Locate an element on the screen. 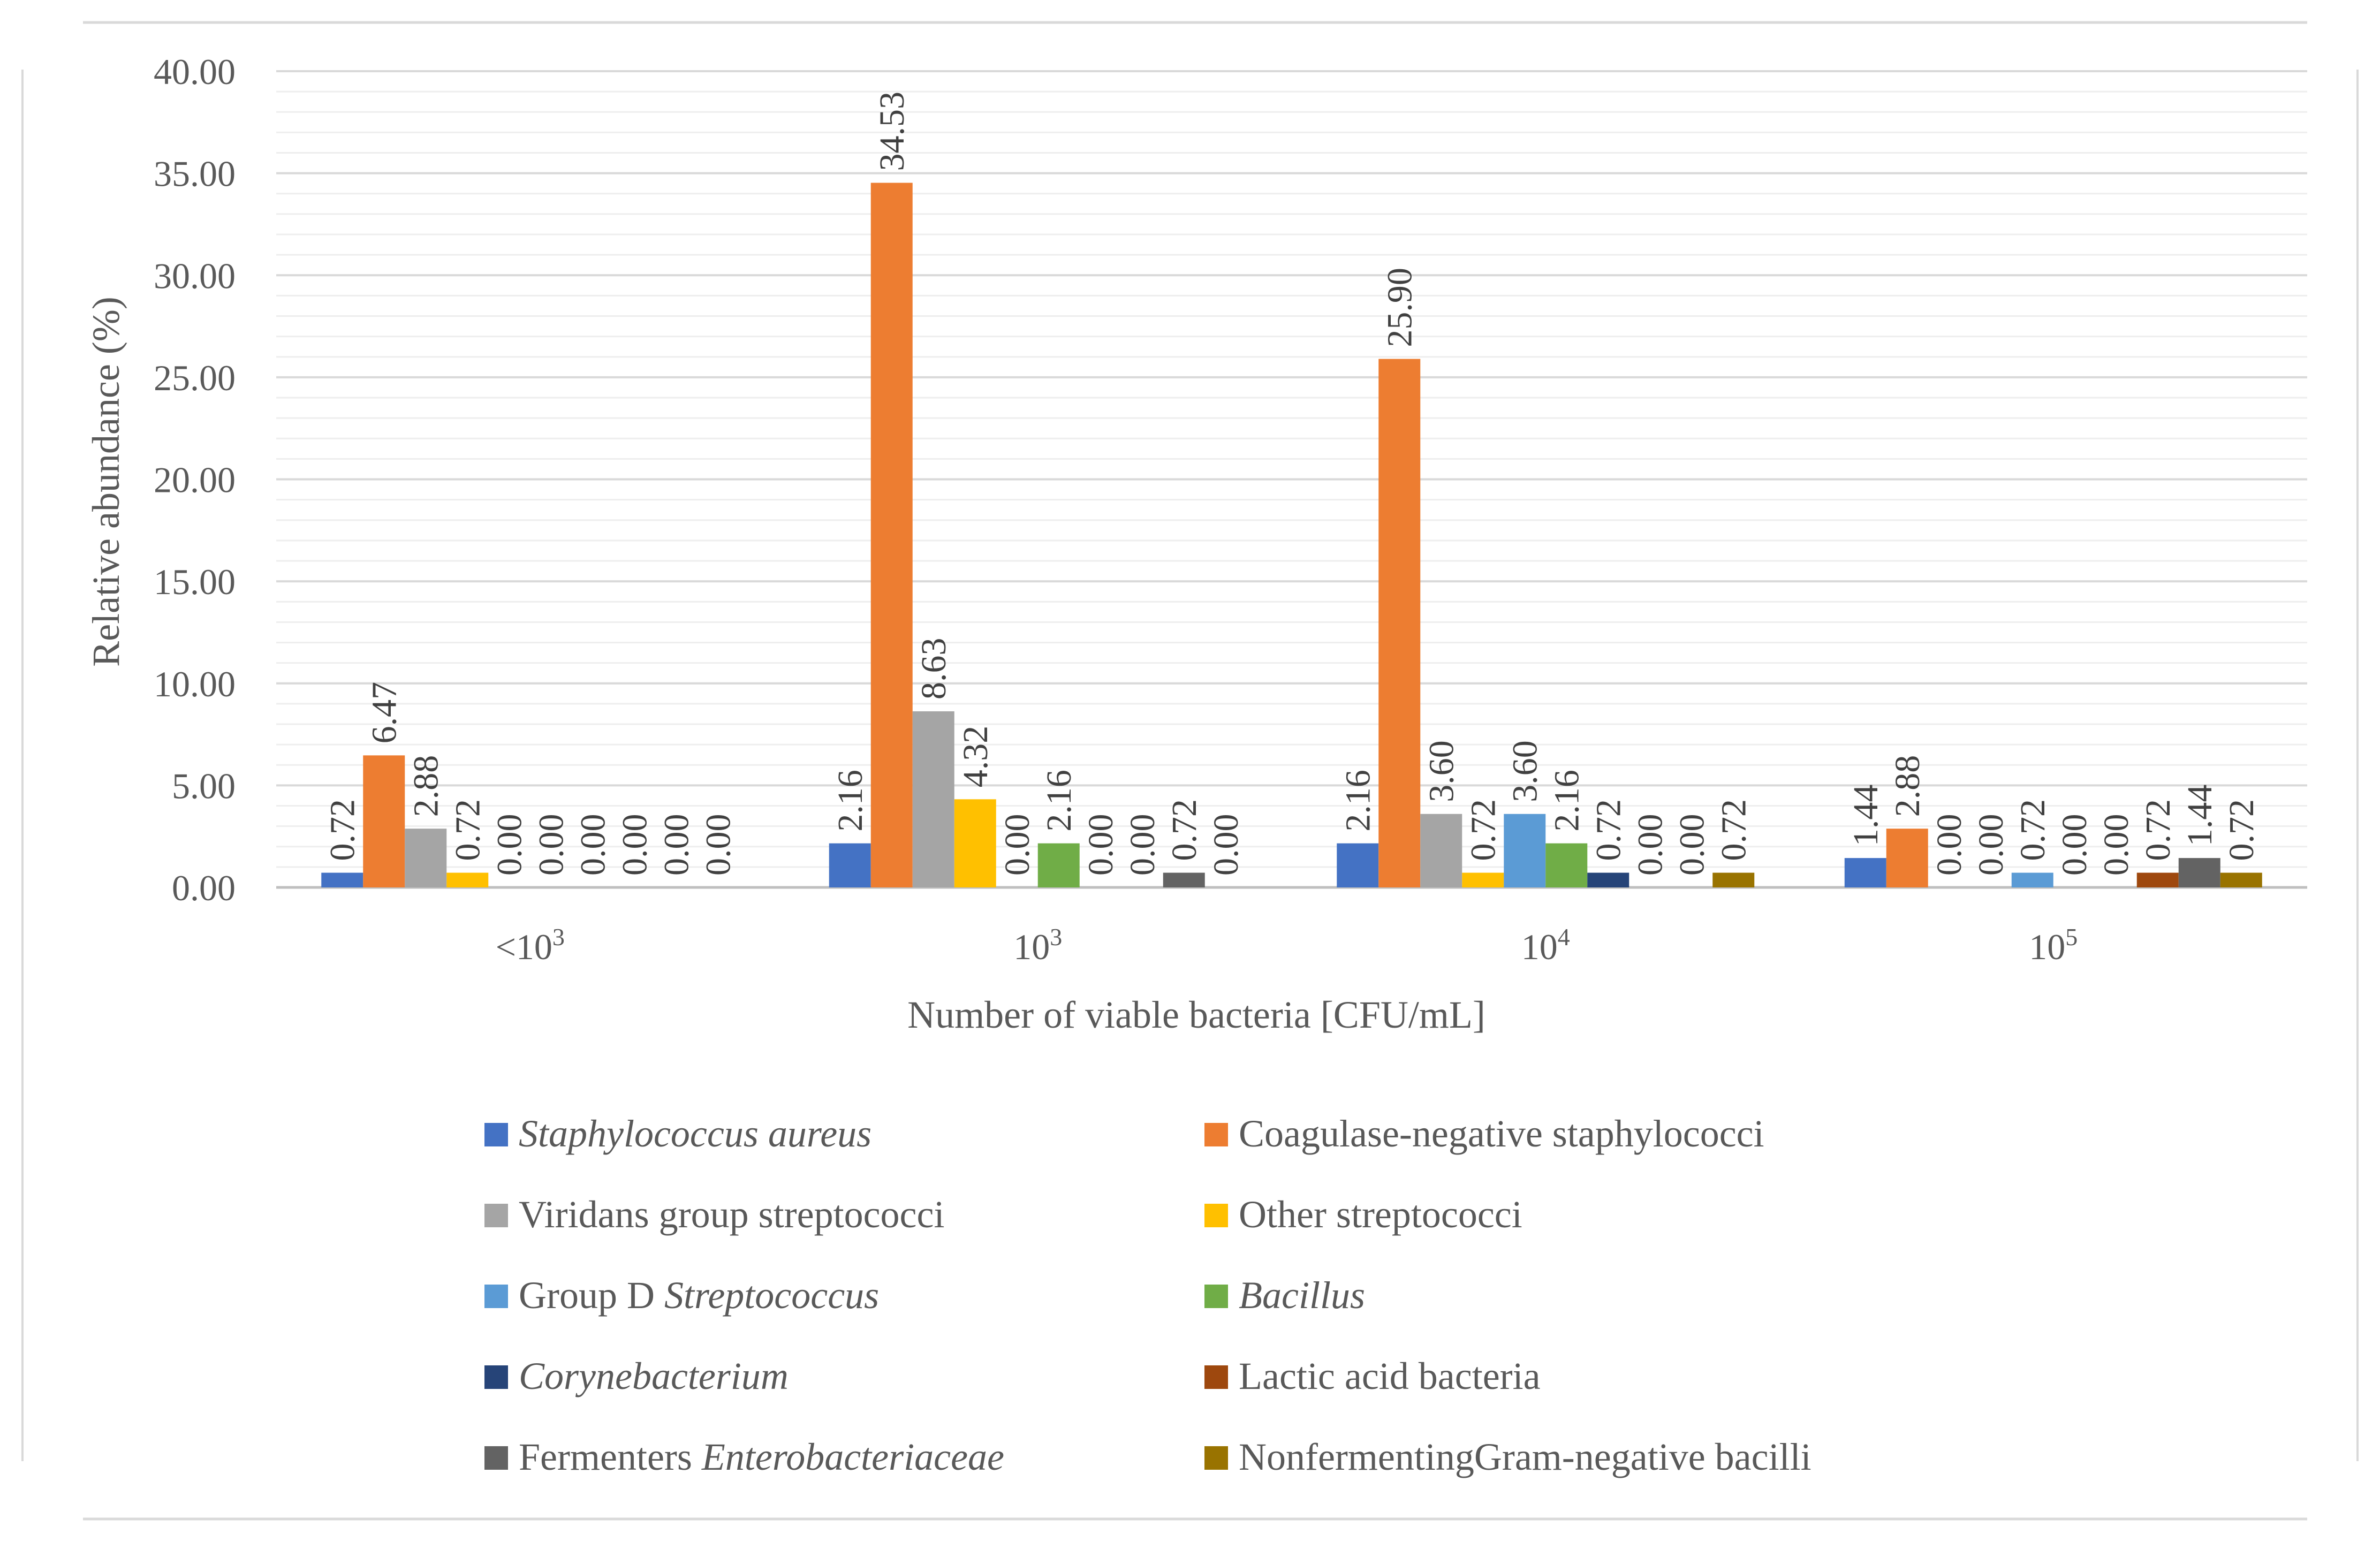 The width and height of the screenshot is (2380, 1542). x-axis-title: Number of viable bacteria [CFU/mL] is located at coordinates (1196, 1015).